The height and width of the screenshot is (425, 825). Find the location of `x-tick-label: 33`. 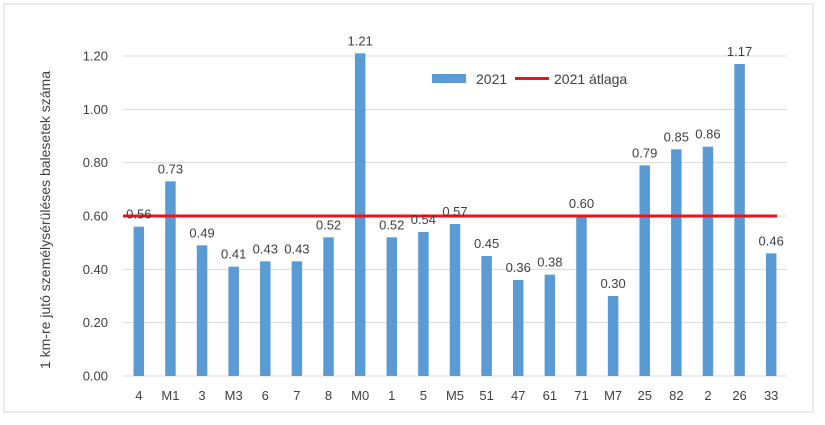

x-tick-label: 33 is located at coordinates (771, 395).